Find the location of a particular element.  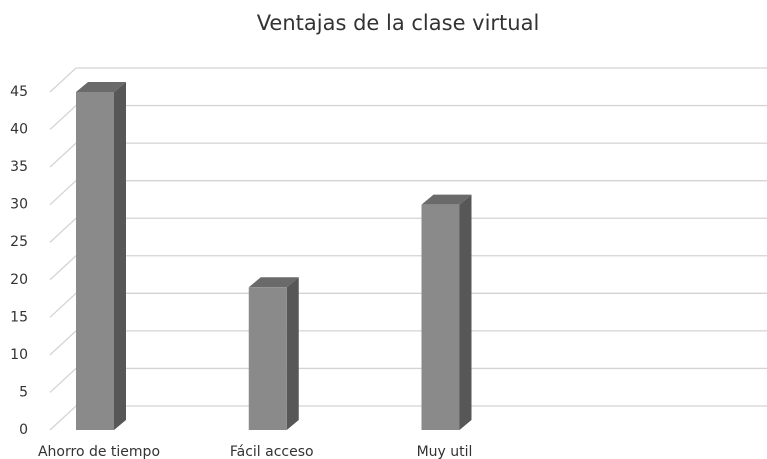

y-tick-label: 10 is located at coordinates (19, 355).